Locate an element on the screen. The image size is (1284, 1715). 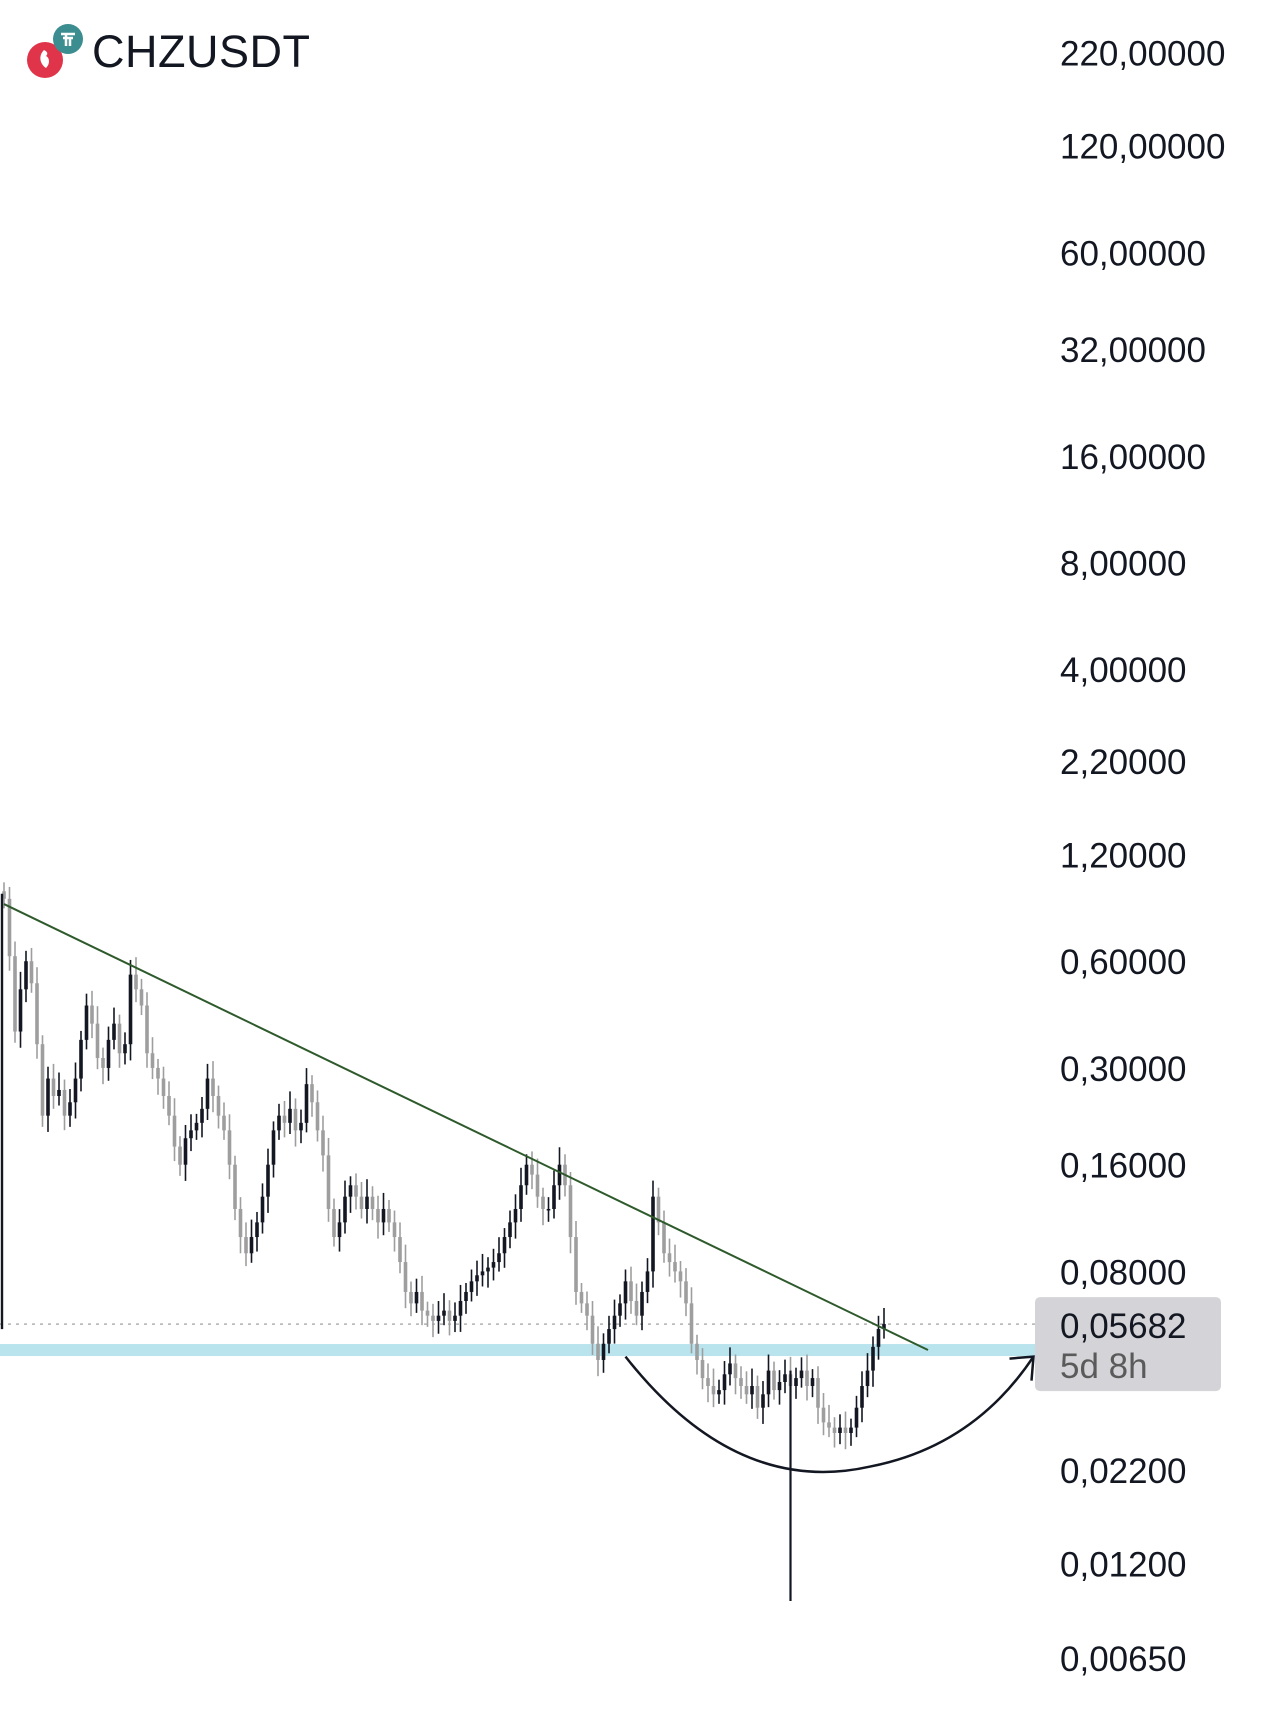
y-tick-label: 0,16000 is located at coordinates (1123, 1166).